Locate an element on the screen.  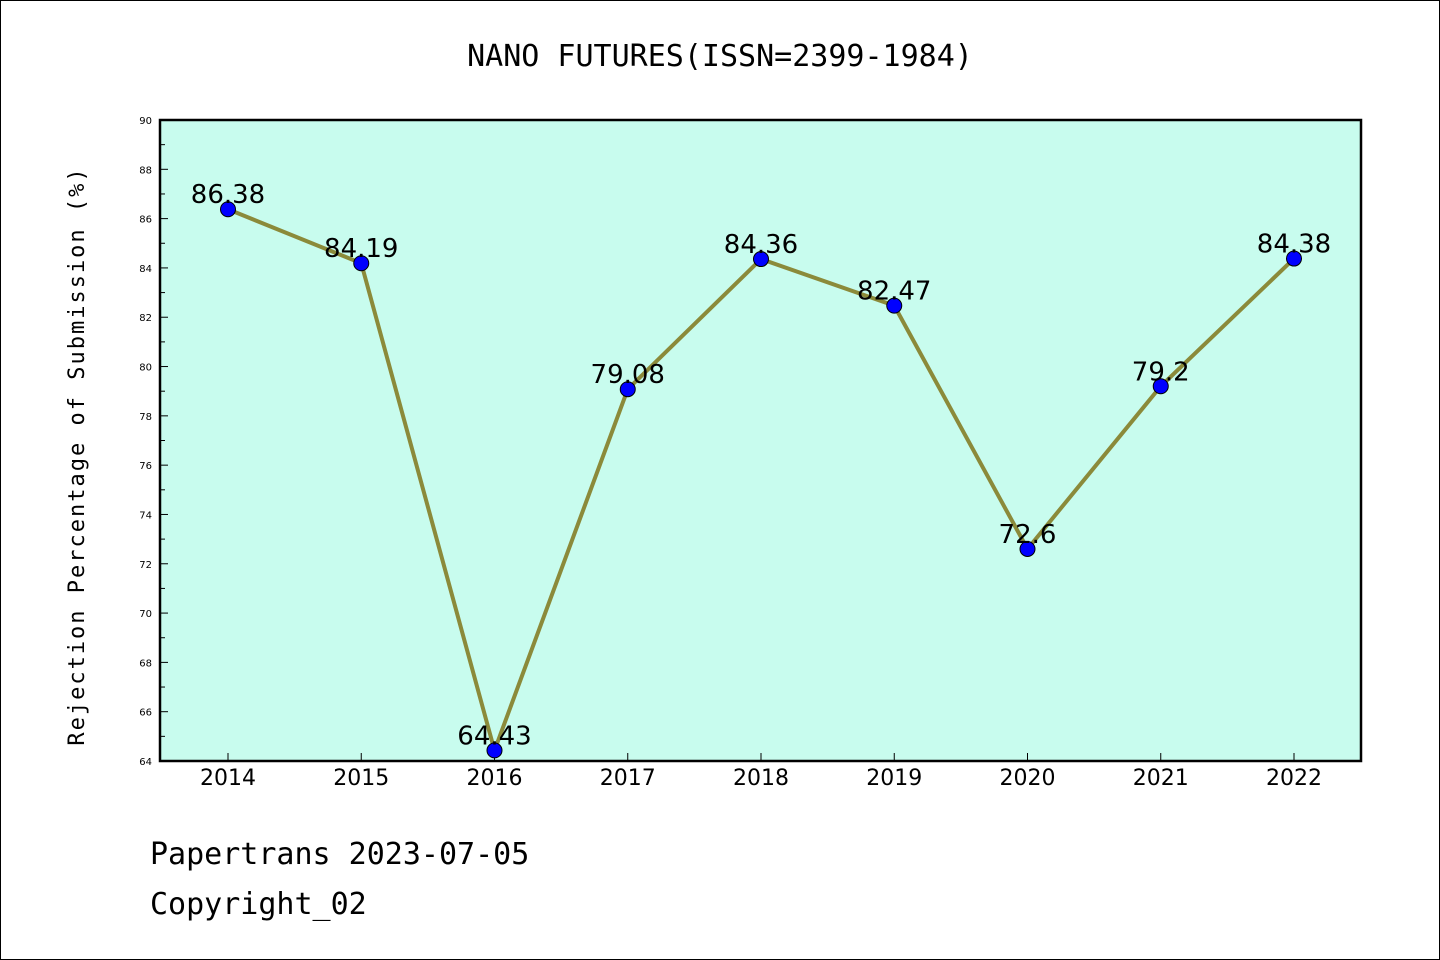
y-tick-label: 86 is located at coordinates (145, 220).